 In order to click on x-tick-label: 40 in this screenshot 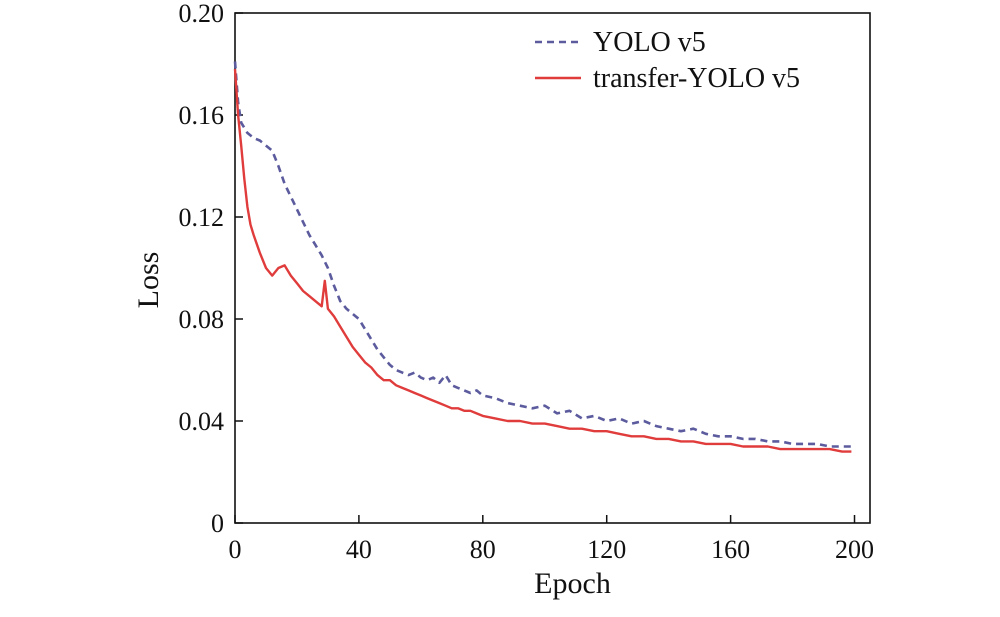, I will do `click(359, 549)`.